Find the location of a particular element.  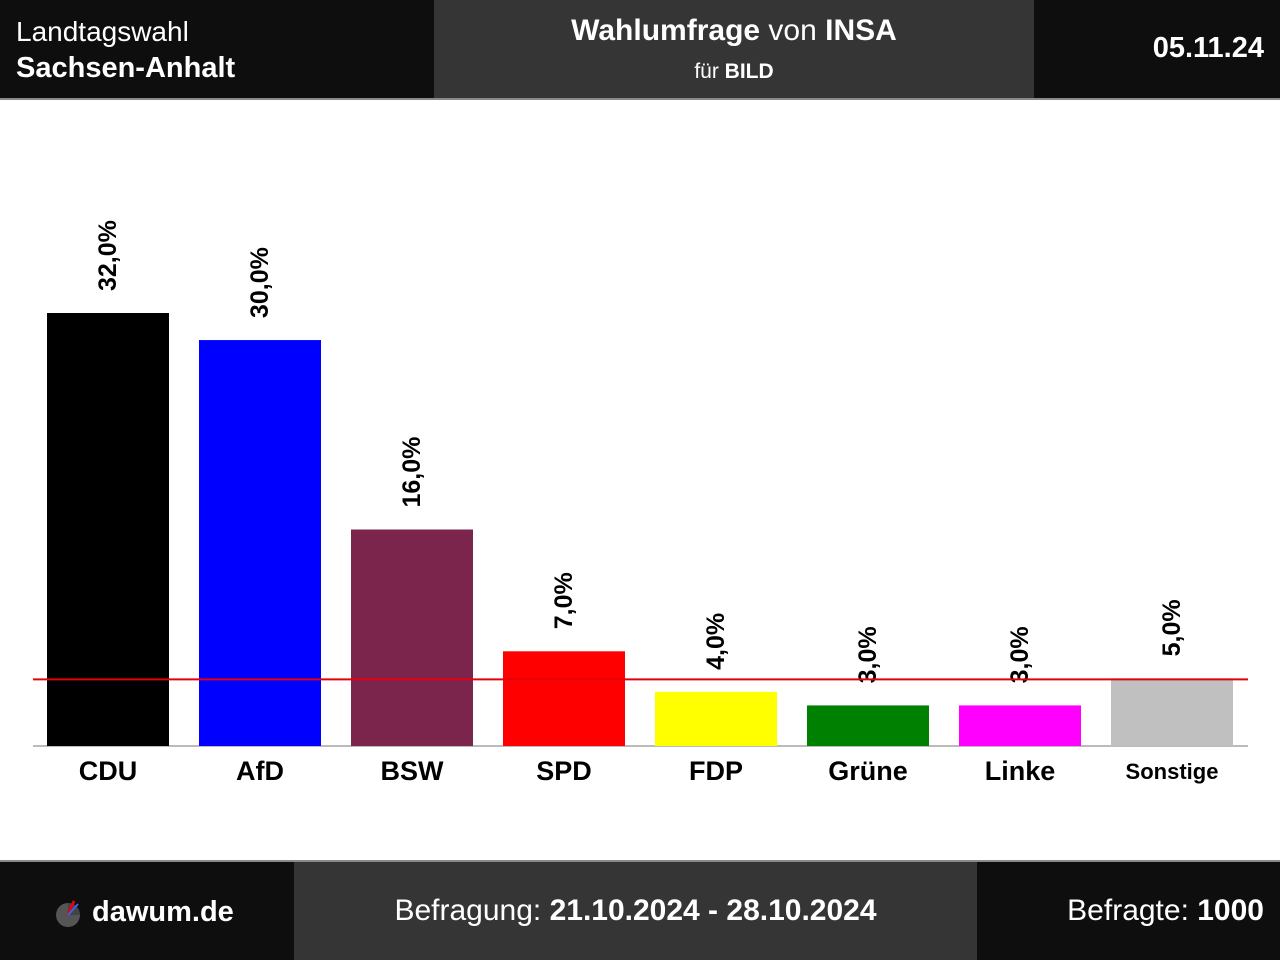

value-label-sonstige: 5,0% is located at coordinates (1172, 627).